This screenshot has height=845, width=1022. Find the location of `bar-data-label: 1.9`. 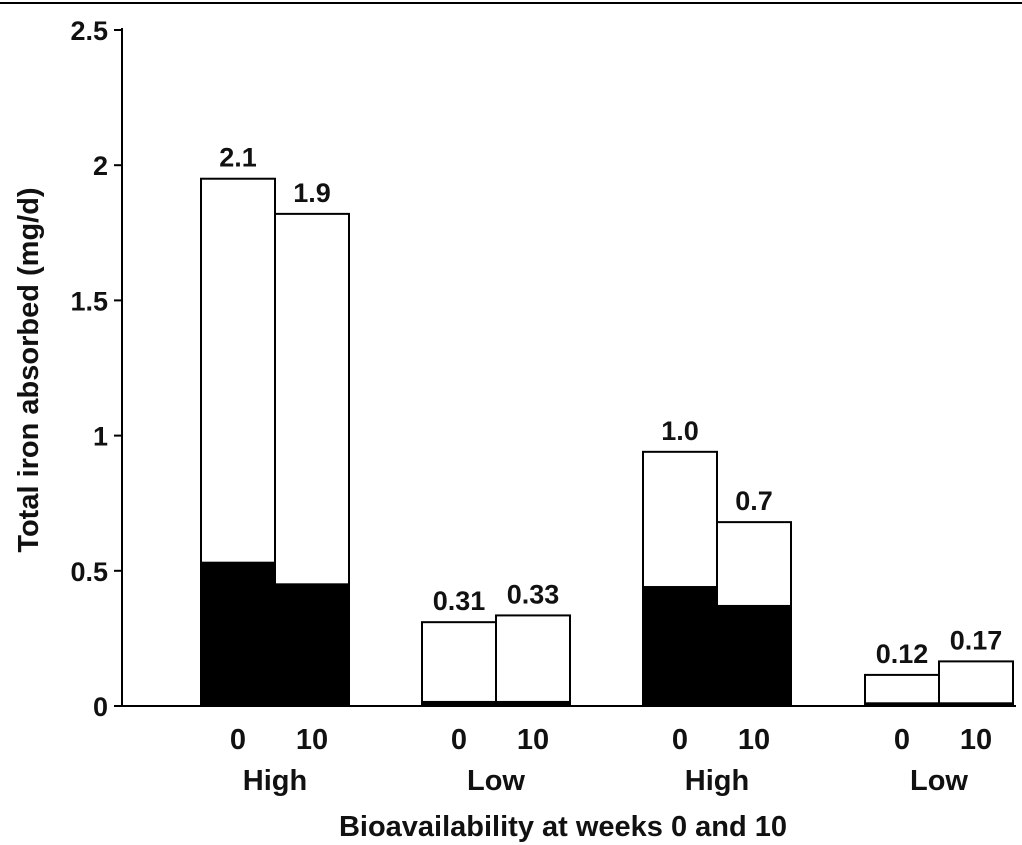

bar-data-label: 1.9 is located at coordinates (312, 193).